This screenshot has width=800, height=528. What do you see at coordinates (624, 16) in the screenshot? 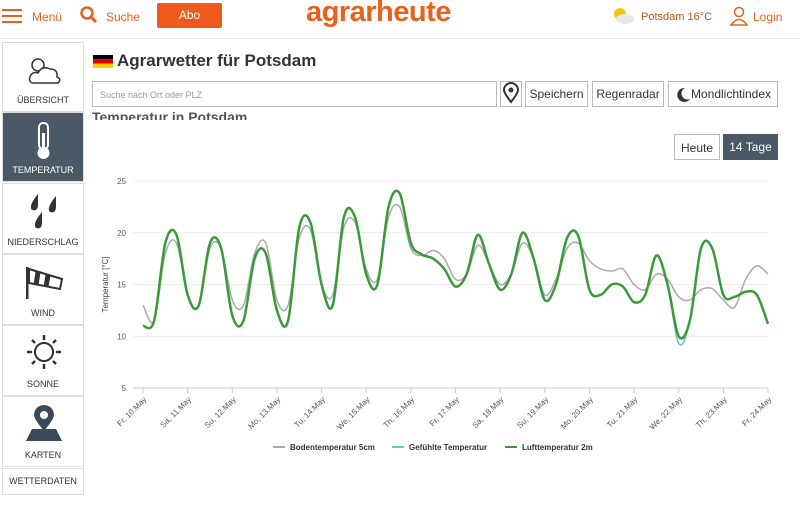
I see `weather-icon` at bounding box center [624, 16].